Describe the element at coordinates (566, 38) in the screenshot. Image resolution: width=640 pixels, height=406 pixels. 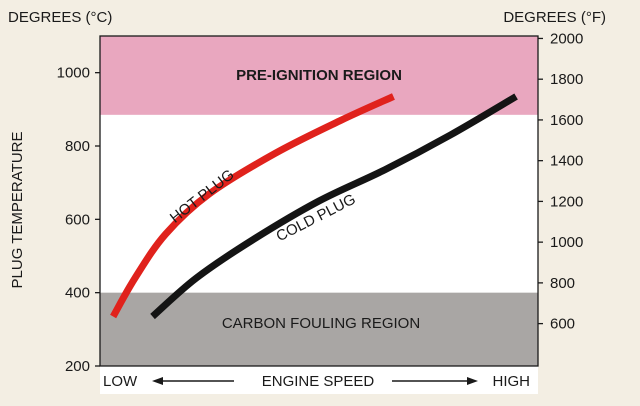
I see `right-tick-label: 2000` at that location.